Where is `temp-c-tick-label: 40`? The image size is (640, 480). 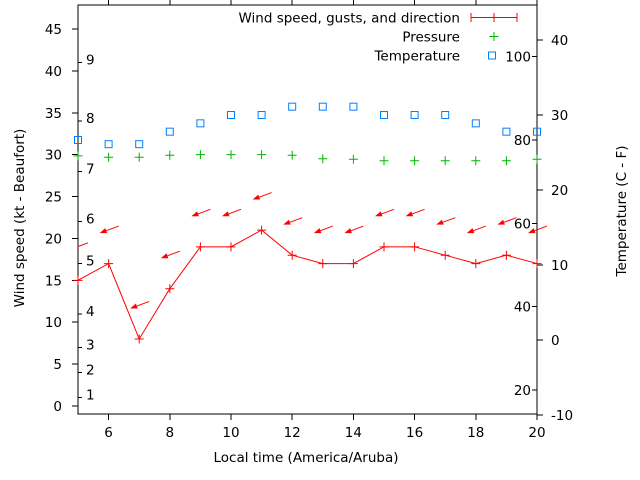
temp-c-tick-label: 40 is located at coordinates (559, 41).